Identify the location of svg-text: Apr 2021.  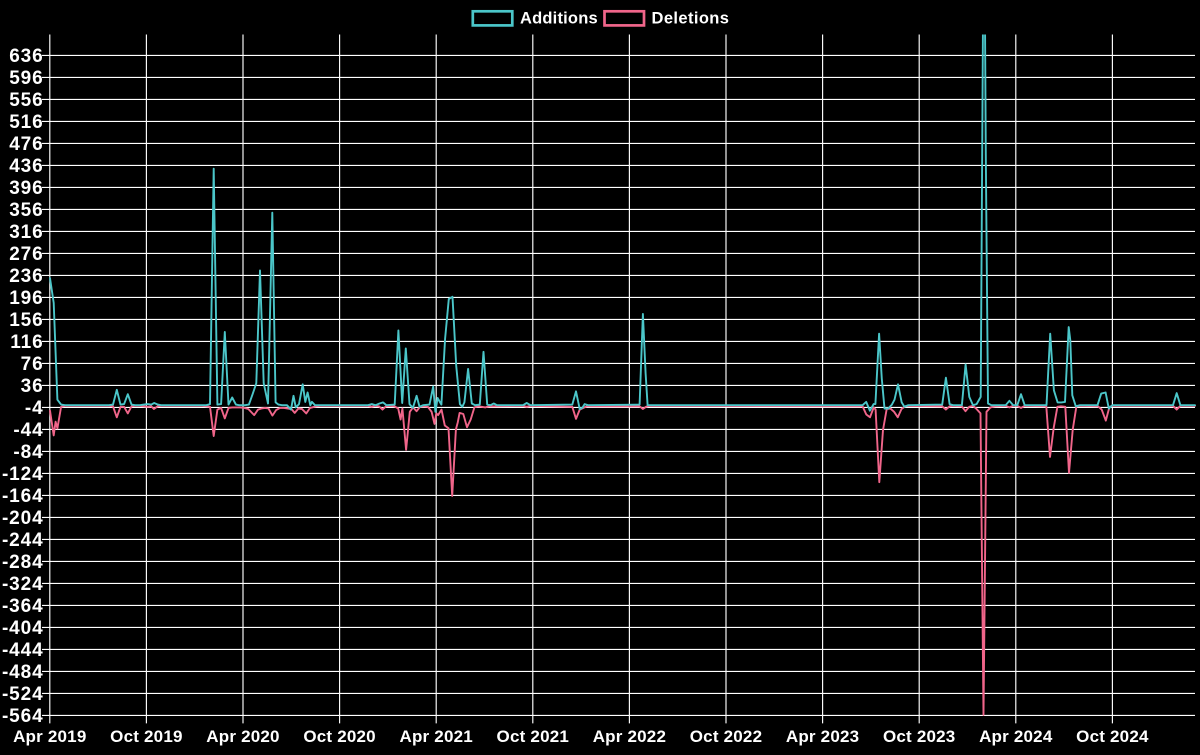
(435, 736).